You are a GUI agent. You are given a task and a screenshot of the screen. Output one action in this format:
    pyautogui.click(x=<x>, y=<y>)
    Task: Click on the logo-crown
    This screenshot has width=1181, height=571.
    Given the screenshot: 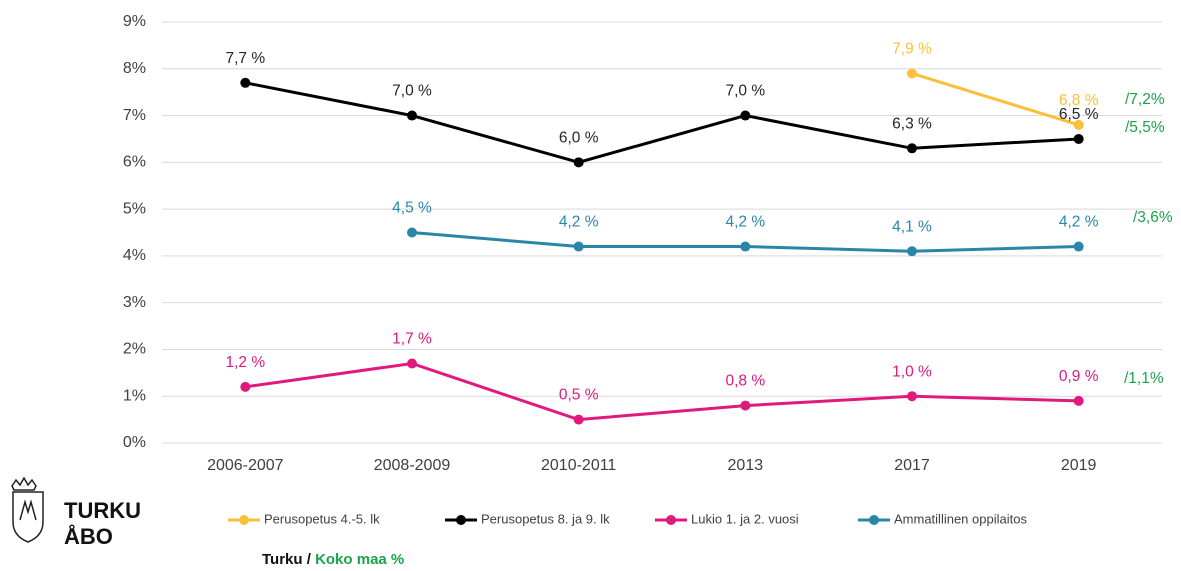 What is the action you would take?
    pyautogui.click(x=24, y=483)
    